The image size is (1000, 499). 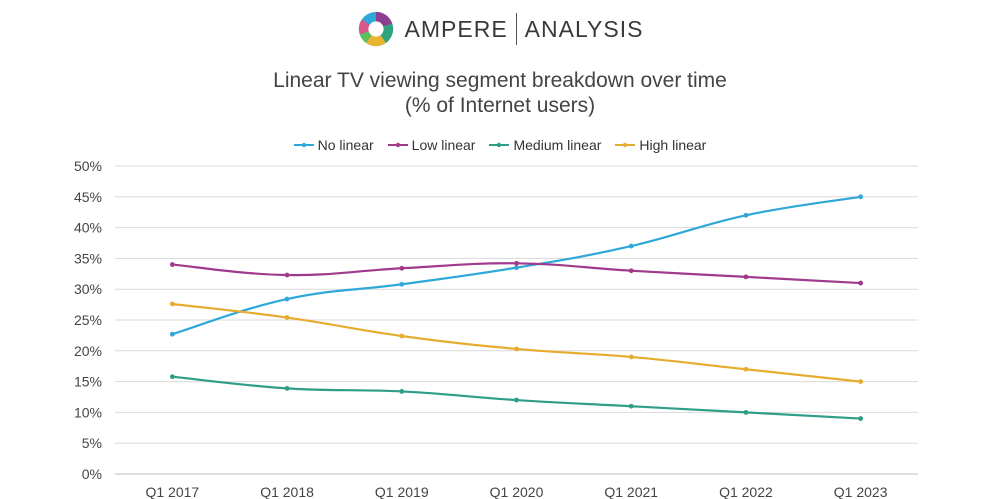 What do you see at coordinates (92, 474) in the screenshot?
I see `y-tick-label: 0%` at bounding box center [92, 474].